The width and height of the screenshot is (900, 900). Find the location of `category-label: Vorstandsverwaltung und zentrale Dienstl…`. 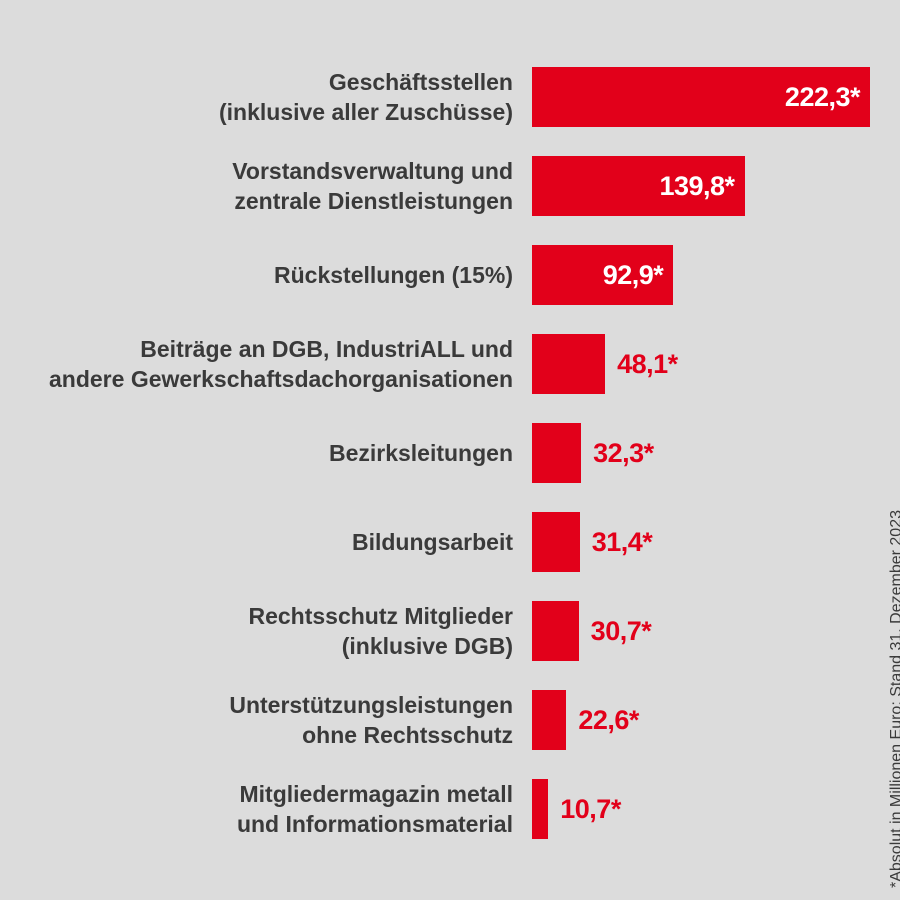

category-label: Vorstandsverwaltung und zentrale Dienstl… is located at coordinates (372, 186).